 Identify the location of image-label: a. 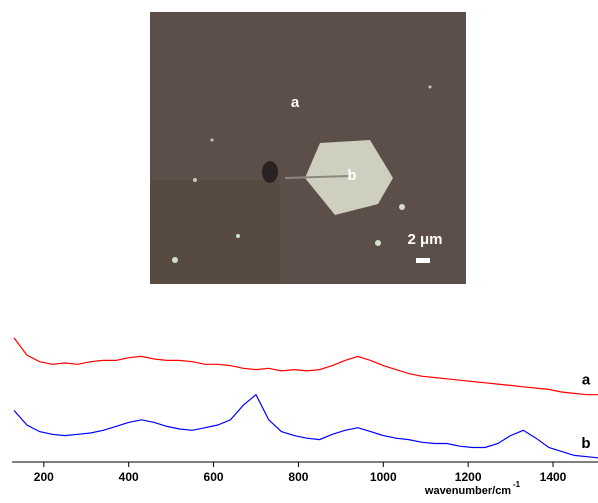
(295, 102).